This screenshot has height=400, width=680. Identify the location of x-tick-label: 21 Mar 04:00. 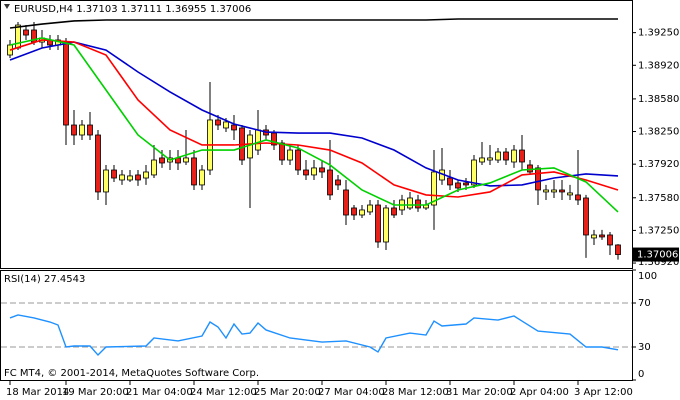
(159, 392).